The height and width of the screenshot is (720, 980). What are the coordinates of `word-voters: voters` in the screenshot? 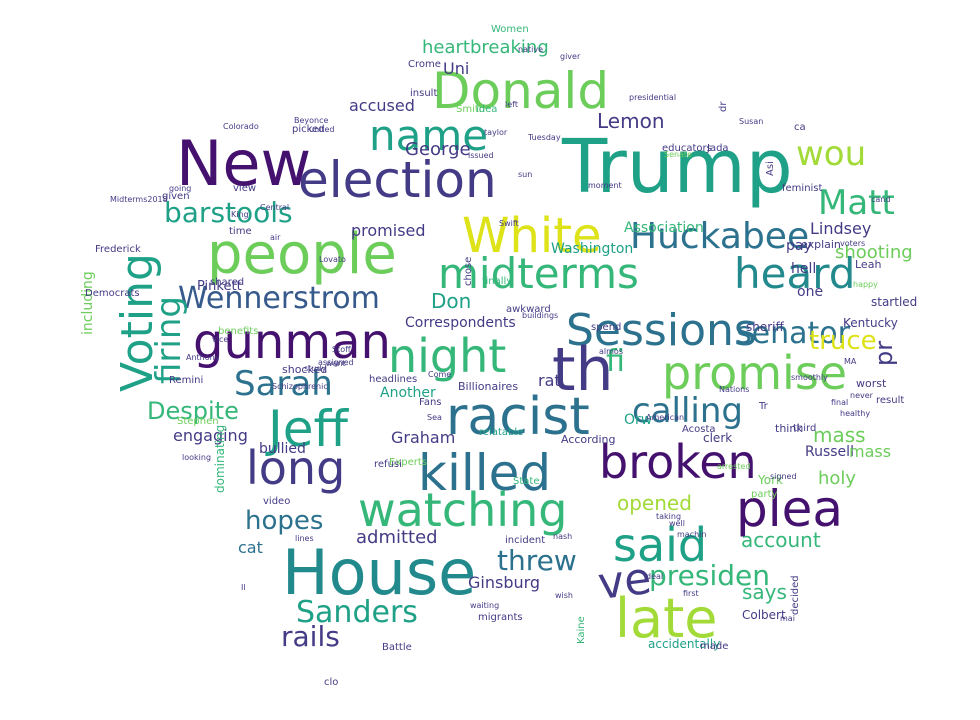 It's located at (852, 243).